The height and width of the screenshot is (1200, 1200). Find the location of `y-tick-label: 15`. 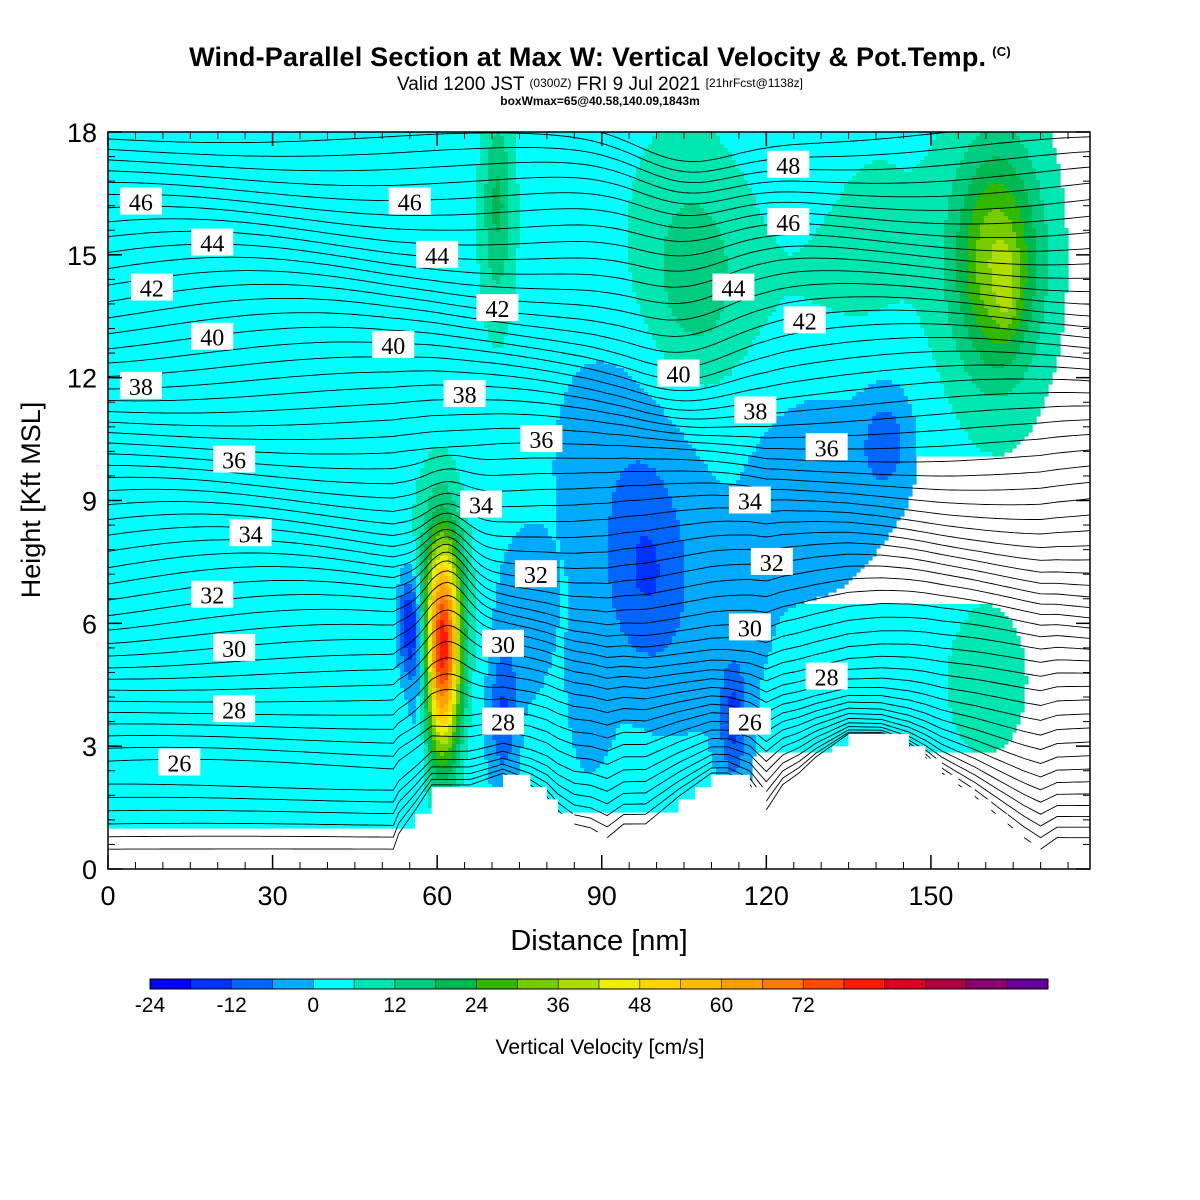

y-tick-label: 15 is located at coordinates (82, 256).